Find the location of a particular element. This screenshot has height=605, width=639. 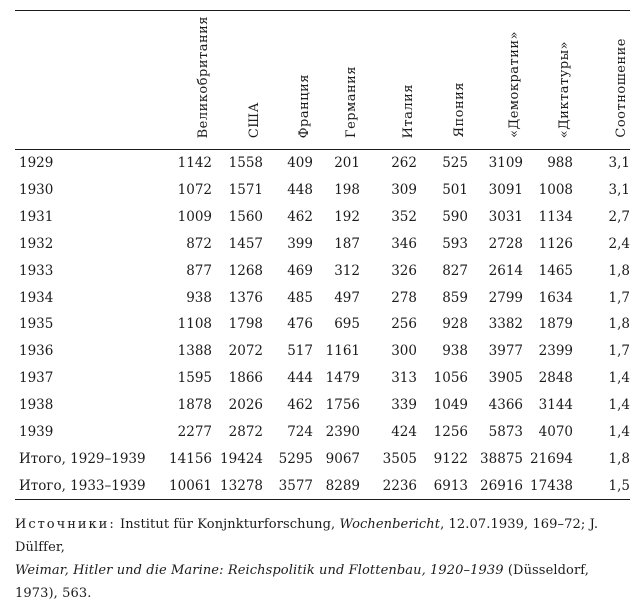

column-header-japan: Япония is located at coordinates (442, 80).